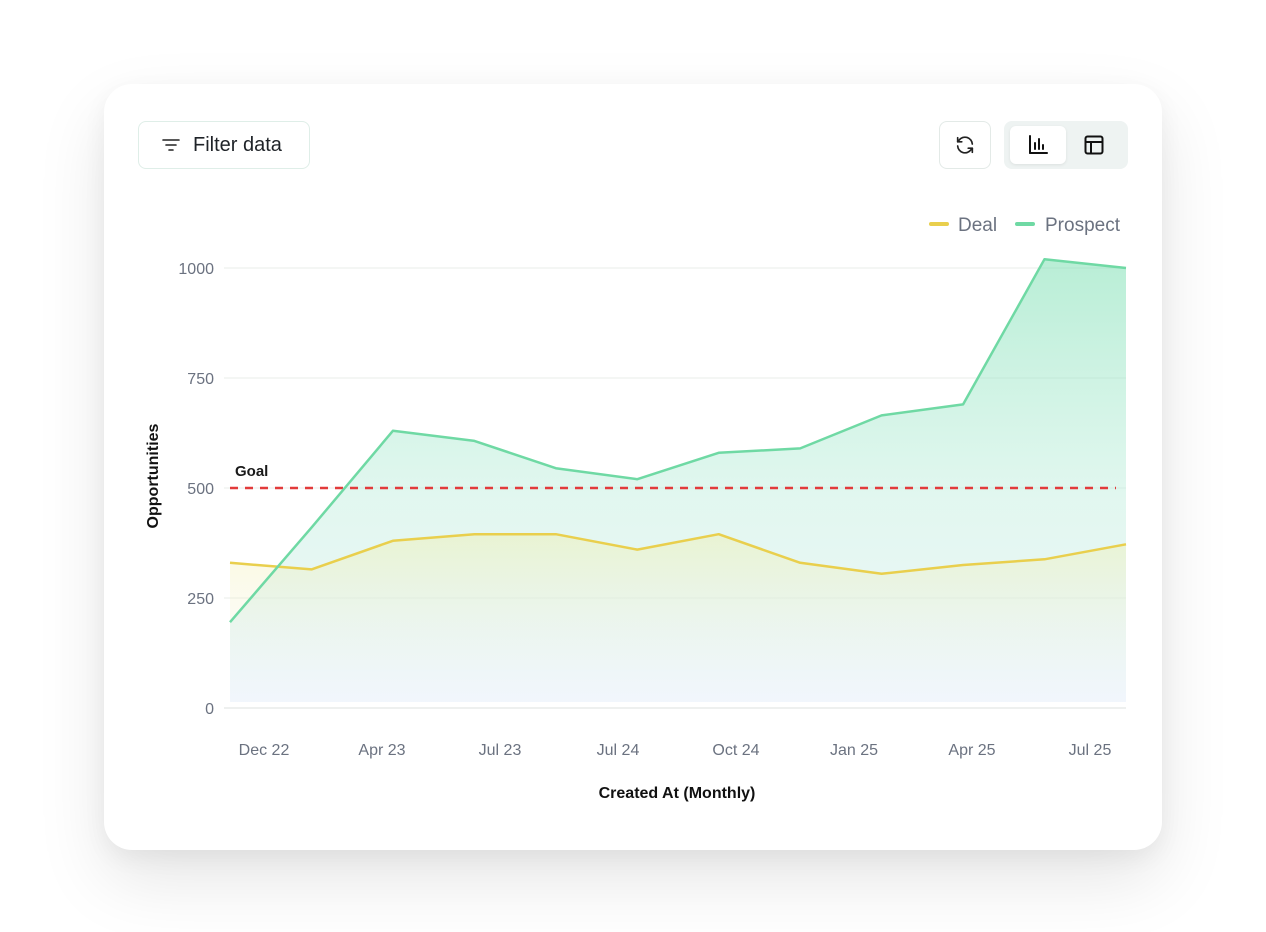 The image size is (1266, 932). Describe the element at coordinates (209, 709) in the screenshot. I see `y-tick-label: 0` at that location.